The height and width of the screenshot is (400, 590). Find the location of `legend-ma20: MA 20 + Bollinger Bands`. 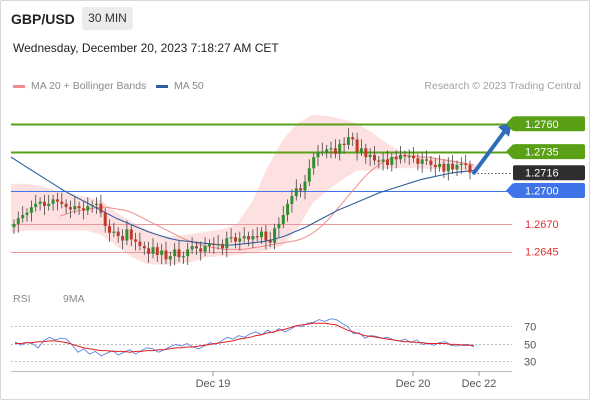

legend-ma20: MA 20 + Bollinger Bands is located at coordinates (79, 86).